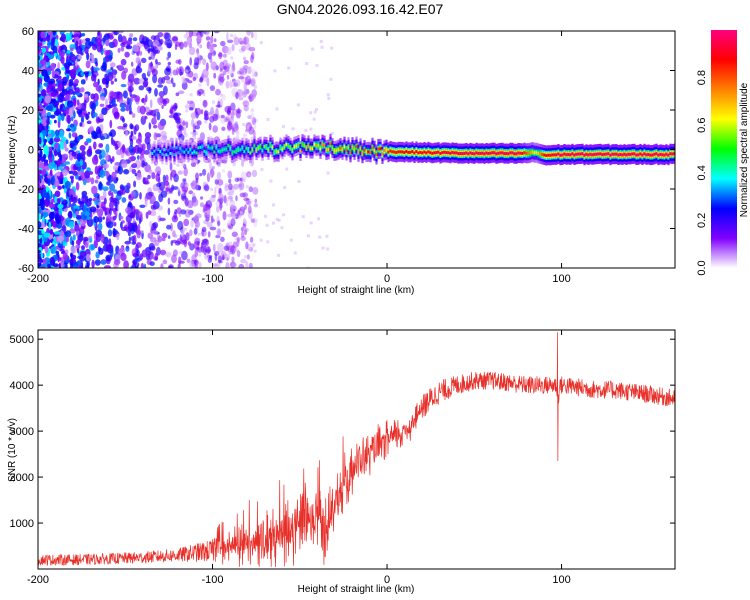 The height and width of the screenshot is (600, 750). Describe the element at coordinates (31, 151) in the screenshot. I see `spectrogram-y-tick-label: 0` at that location.